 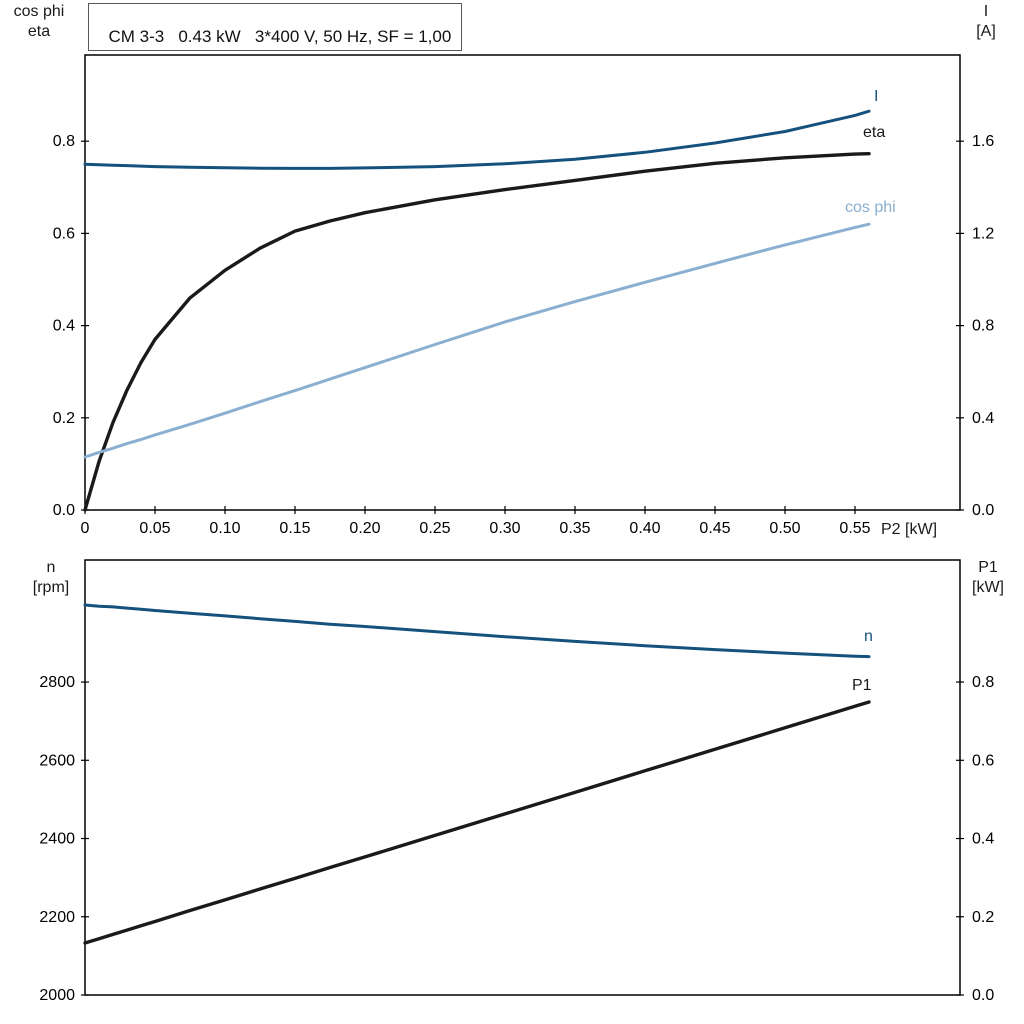 I want to click on svg-text: 0.10, so click(x=224, y=528).